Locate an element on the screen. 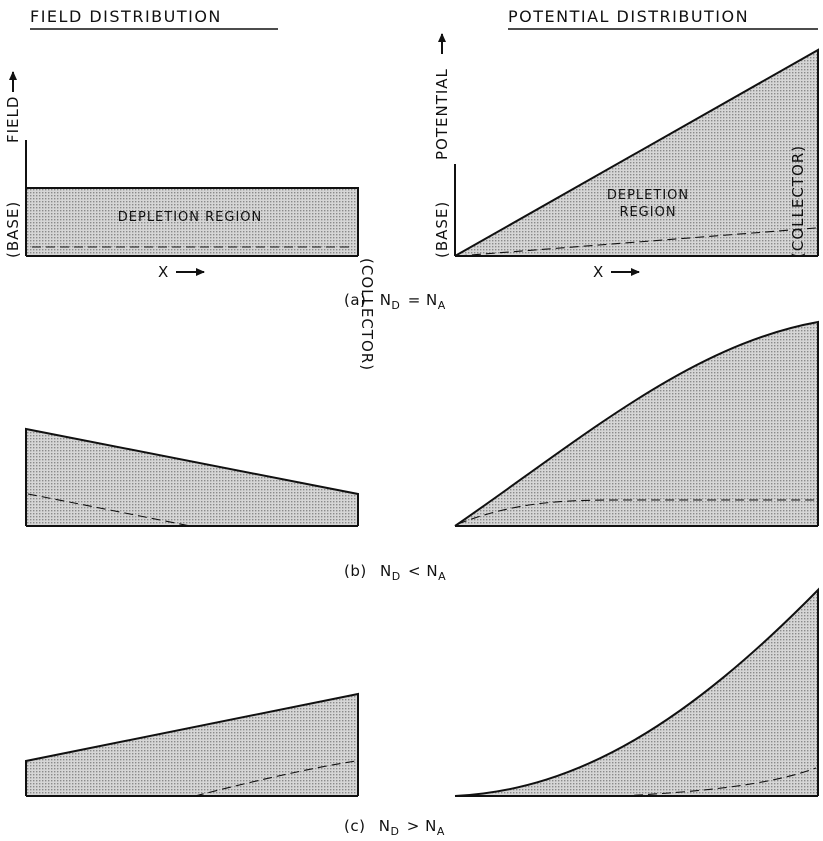 This screenshot has height=841, width=823. potential-area-b is located at coordinates (636, 424).